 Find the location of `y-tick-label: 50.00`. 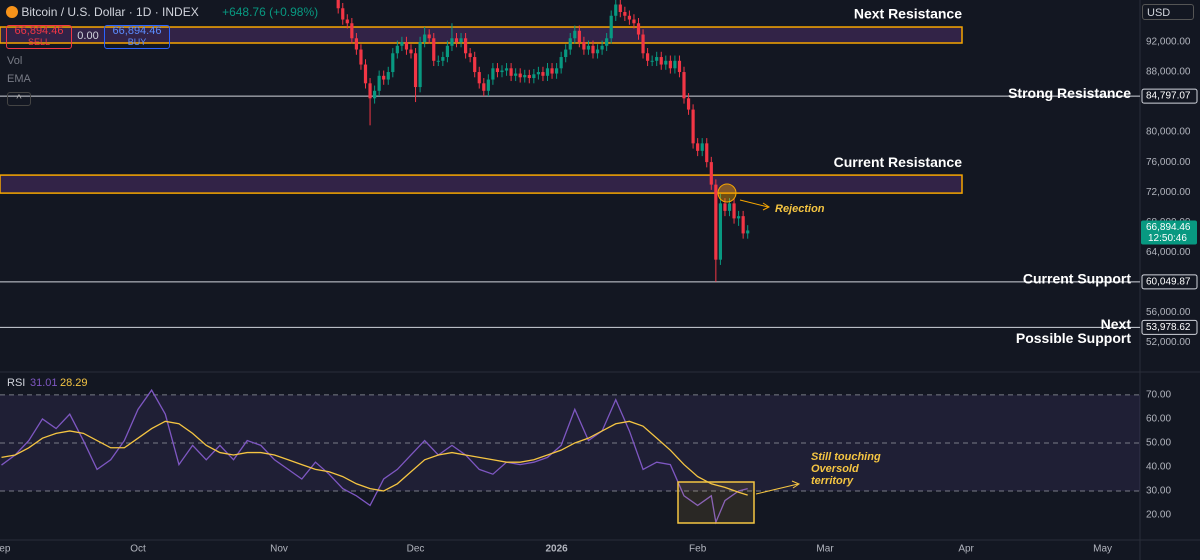

y-tick-label: 50.00 is located at coordinates (1158, 443).